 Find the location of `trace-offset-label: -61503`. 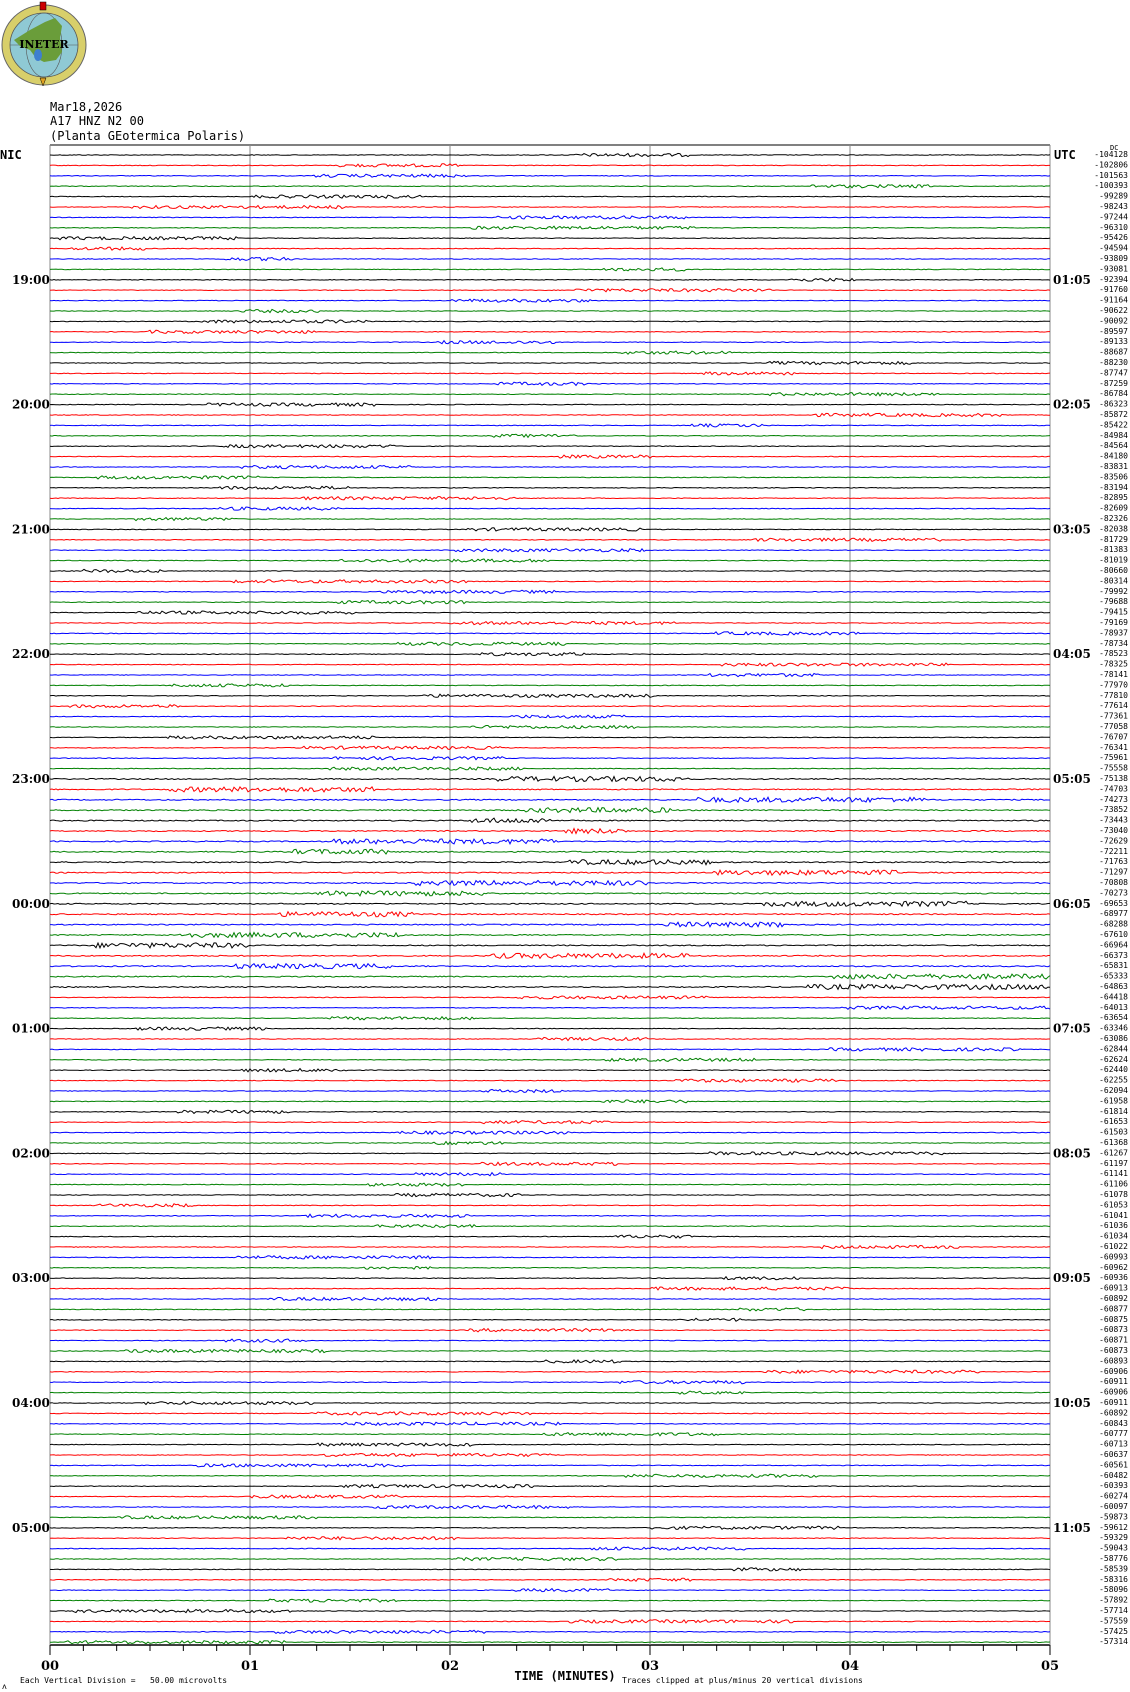

trace-offset-label: -61503 is located at coordinates (1113, 1132).